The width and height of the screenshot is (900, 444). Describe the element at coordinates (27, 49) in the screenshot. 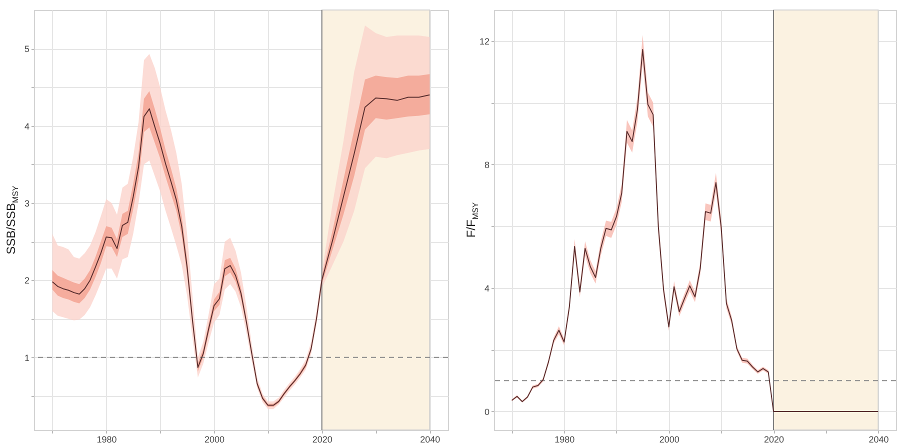

I see `y-tick-label: 5` at that location.